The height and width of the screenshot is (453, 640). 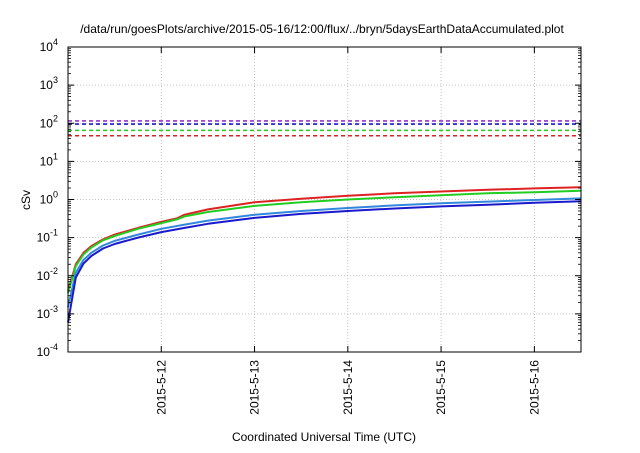 What do you see at coordinates (161, 387) in the screenshot?
I see `x-tick-label: 2015-5-12` at bounding box center [161, 387].